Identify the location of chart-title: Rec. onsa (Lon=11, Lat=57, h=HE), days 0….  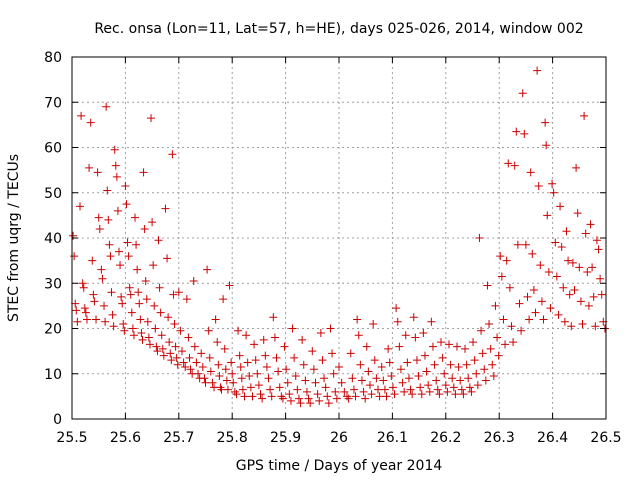
(338, 29).